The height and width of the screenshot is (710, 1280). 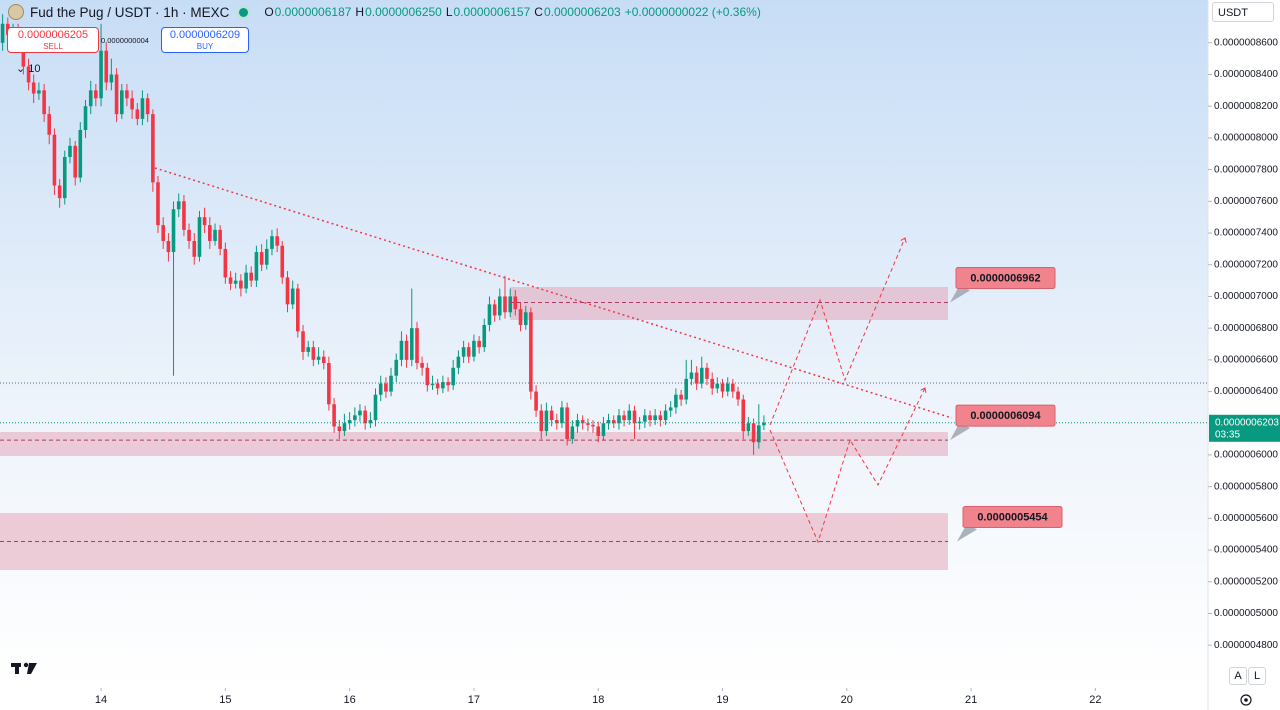 What do you see at coordinates (1257, 676) in the screenshot?
I see `log-scale-button: L` at bounding box center [1257, 676].